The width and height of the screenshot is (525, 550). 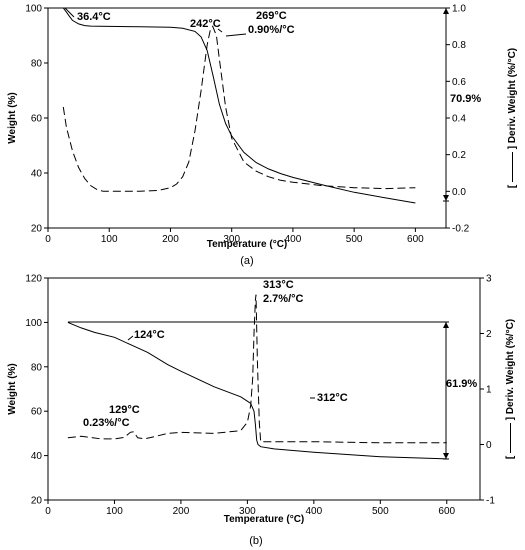 I want to click on annotation-label: 124°C, so click(x=149, y=335).